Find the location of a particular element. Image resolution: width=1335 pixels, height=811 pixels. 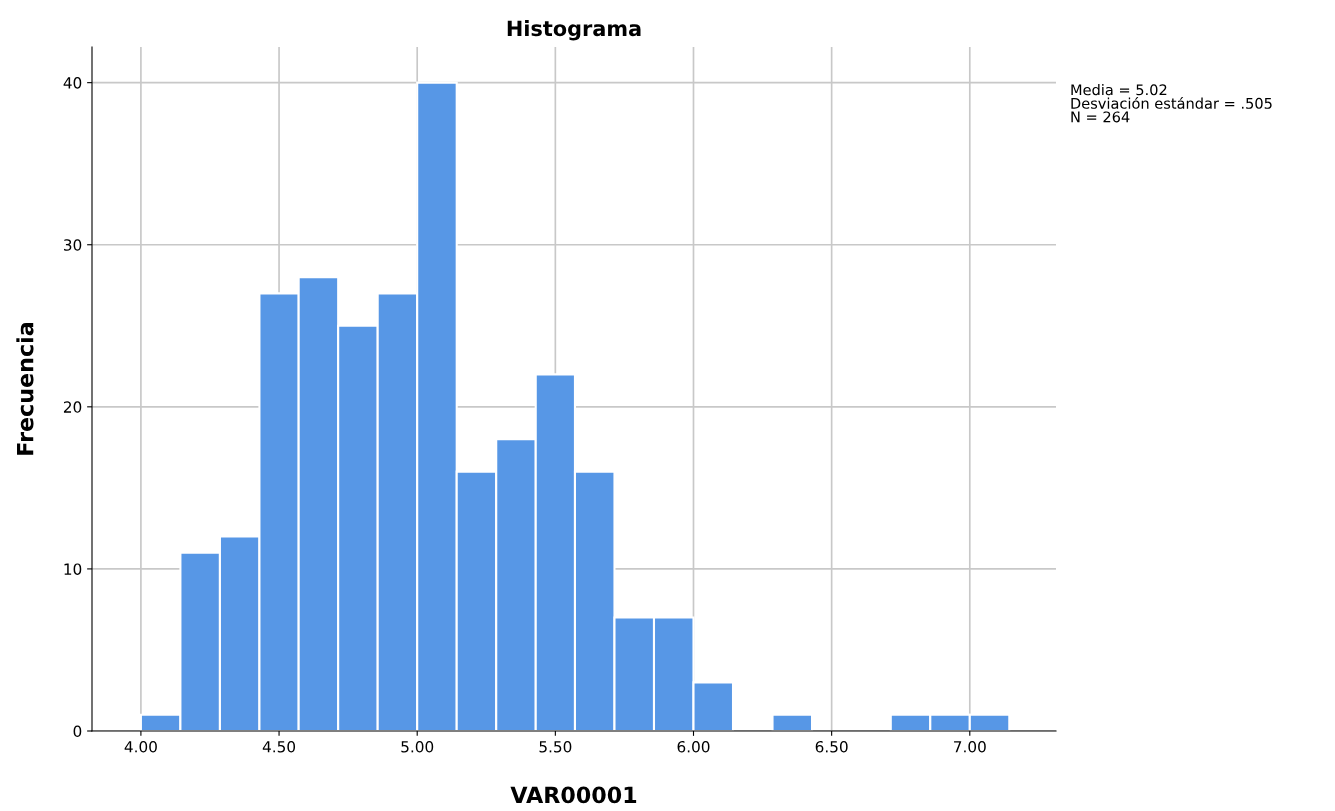

y-tick-label: 10 is located at coordinates (73, 569).